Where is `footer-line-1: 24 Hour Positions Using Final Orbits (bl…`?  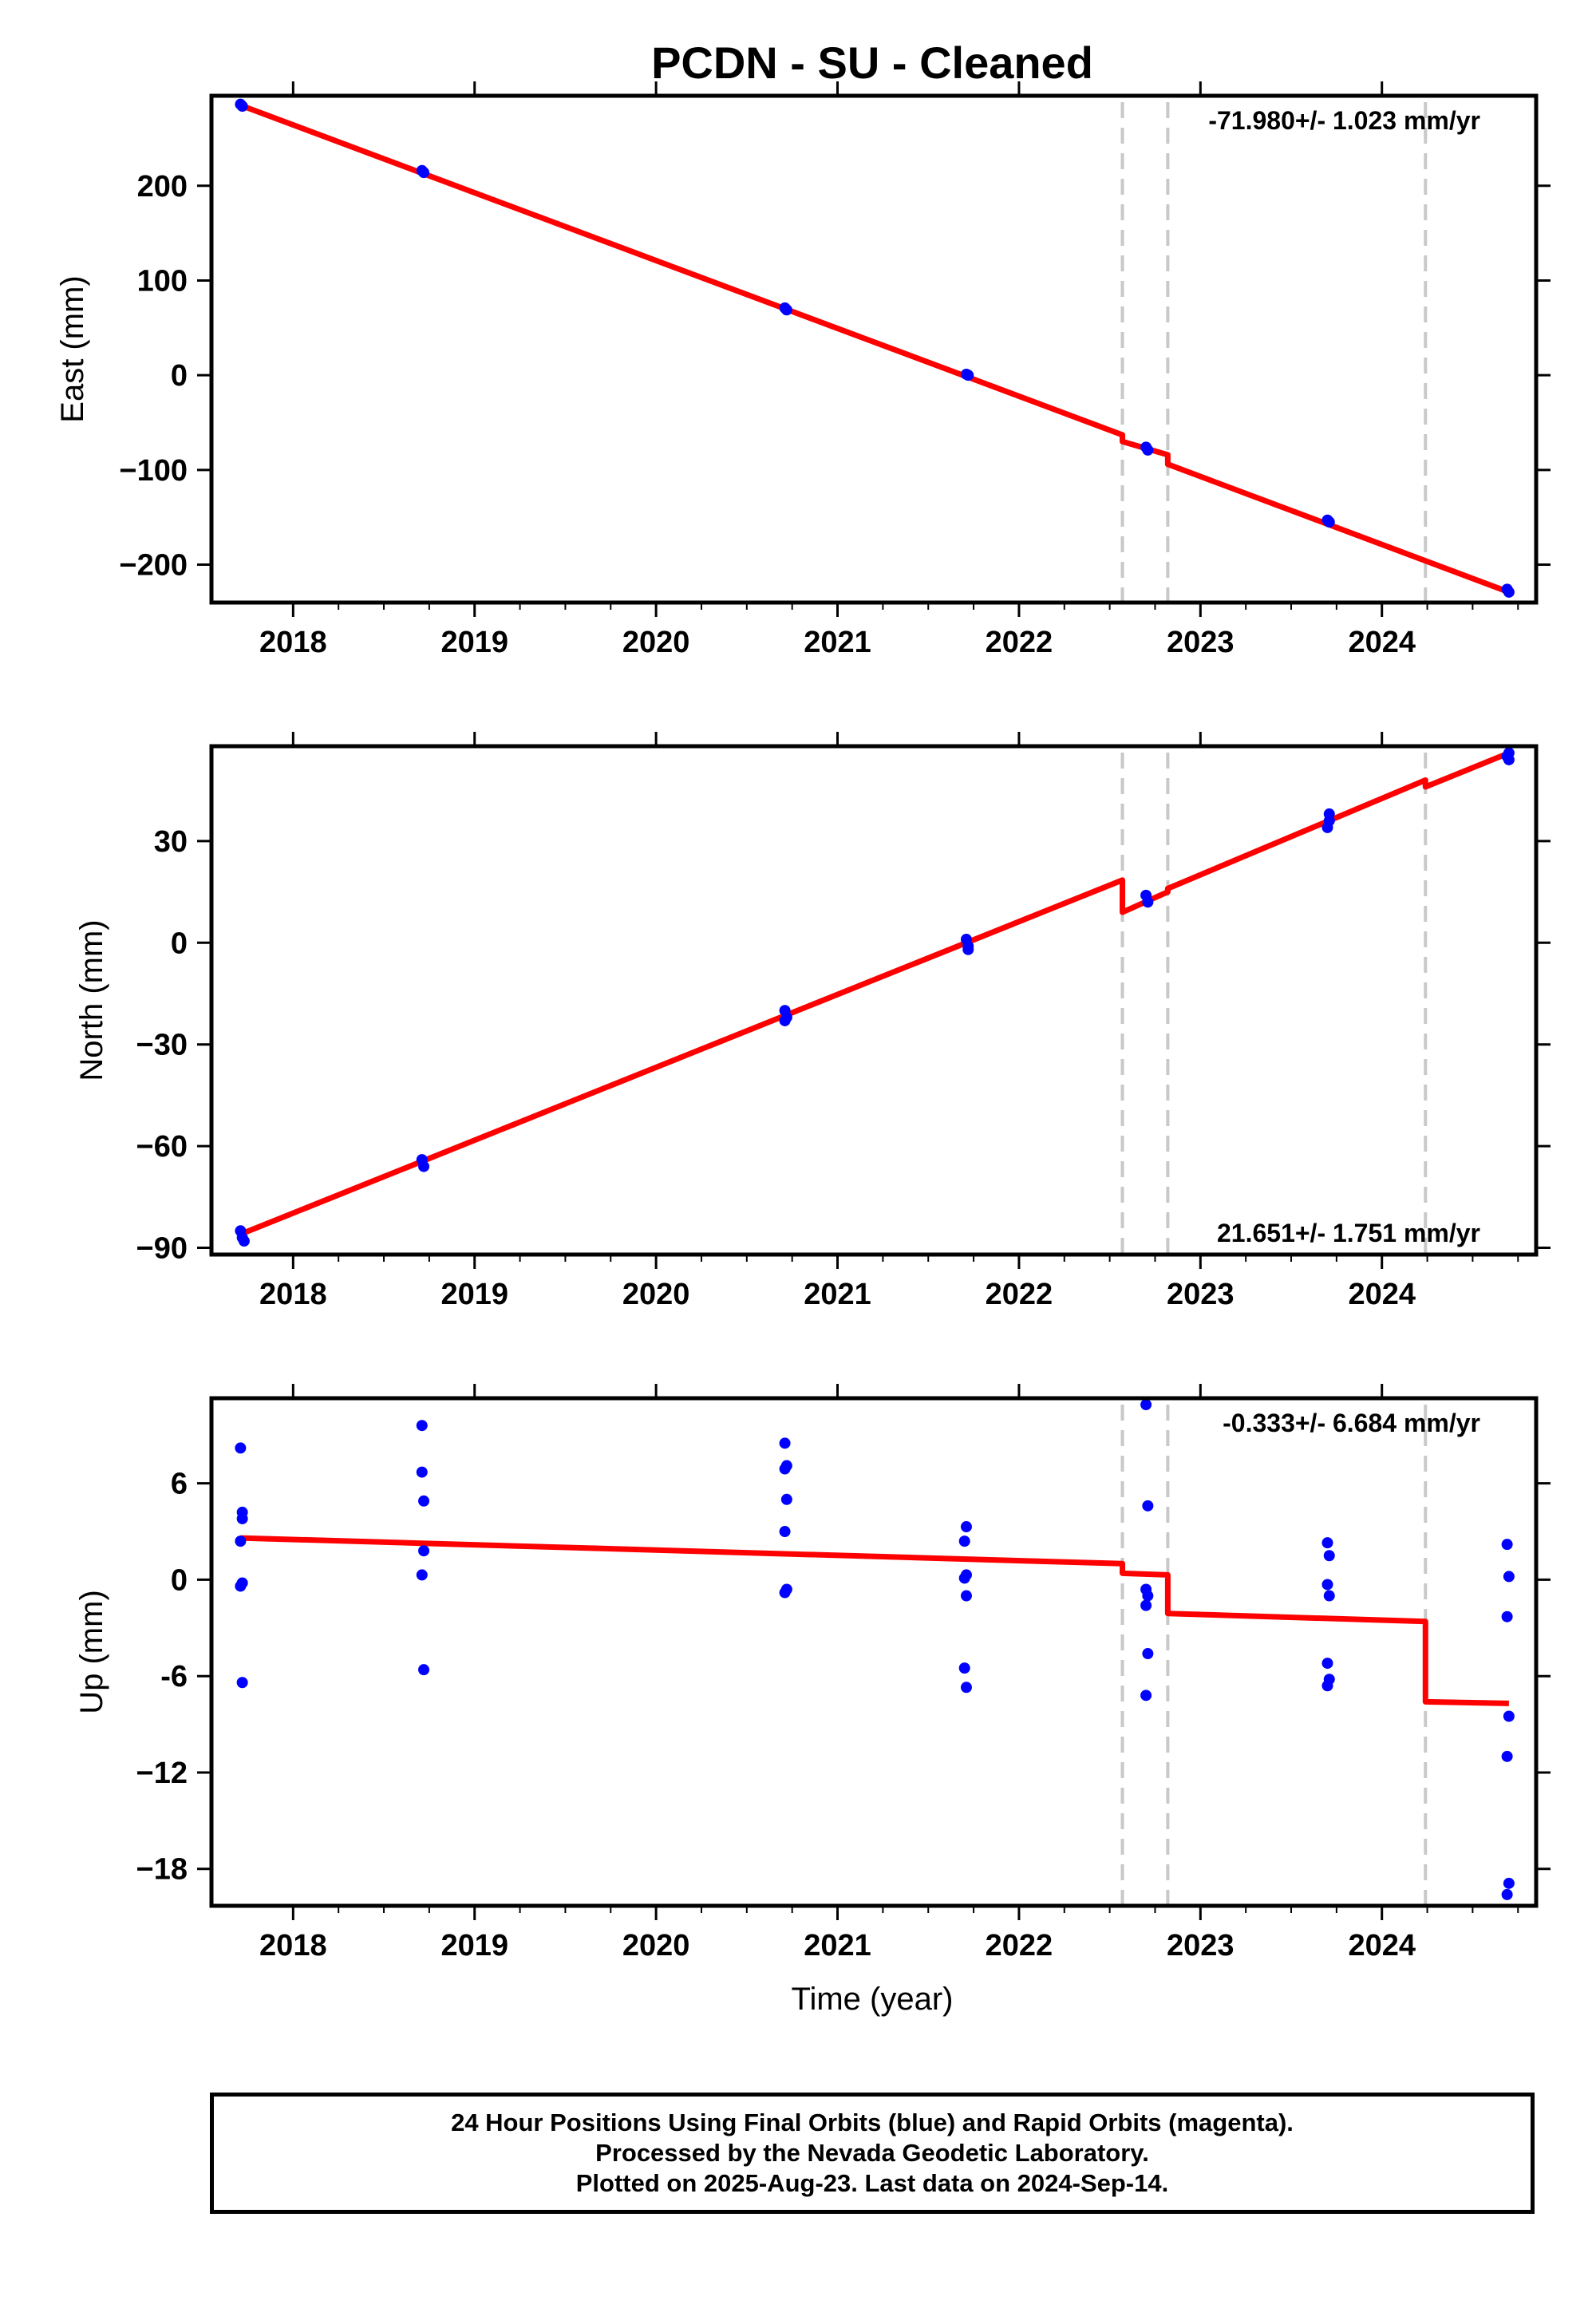 footer-line-1: 24 Hour Positions Using Final Orbits (bl… is located at coordinates (873, 2122).